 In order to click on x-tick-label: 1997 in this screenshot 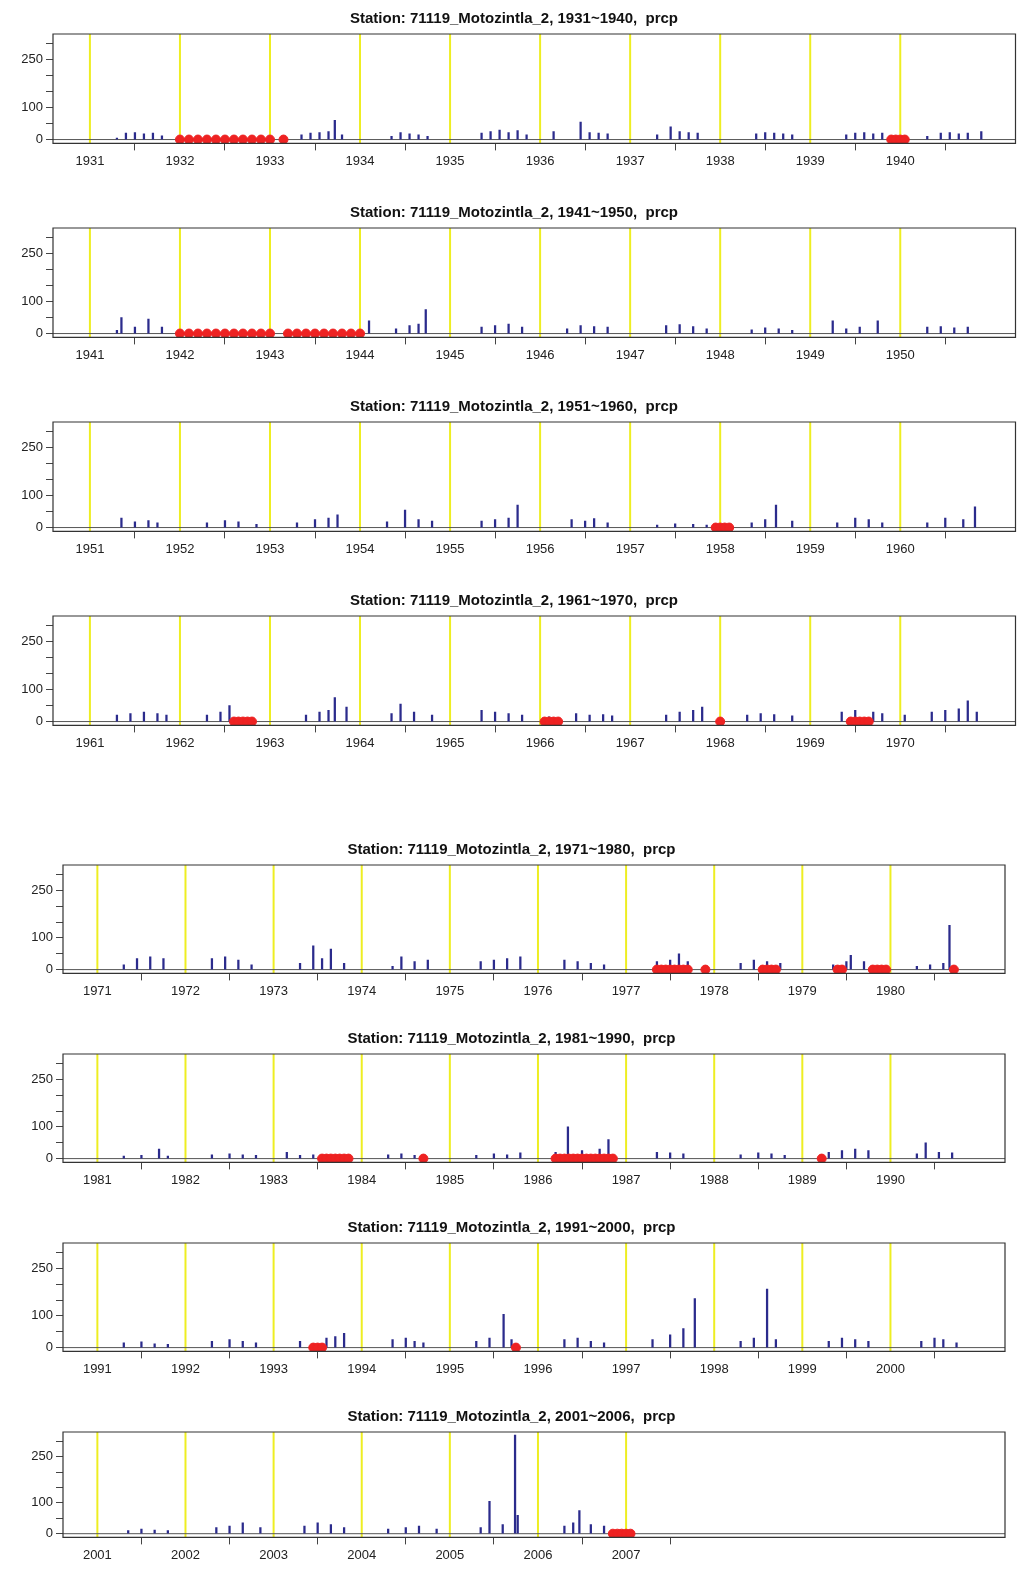, I will do `click(626, 1368)`.